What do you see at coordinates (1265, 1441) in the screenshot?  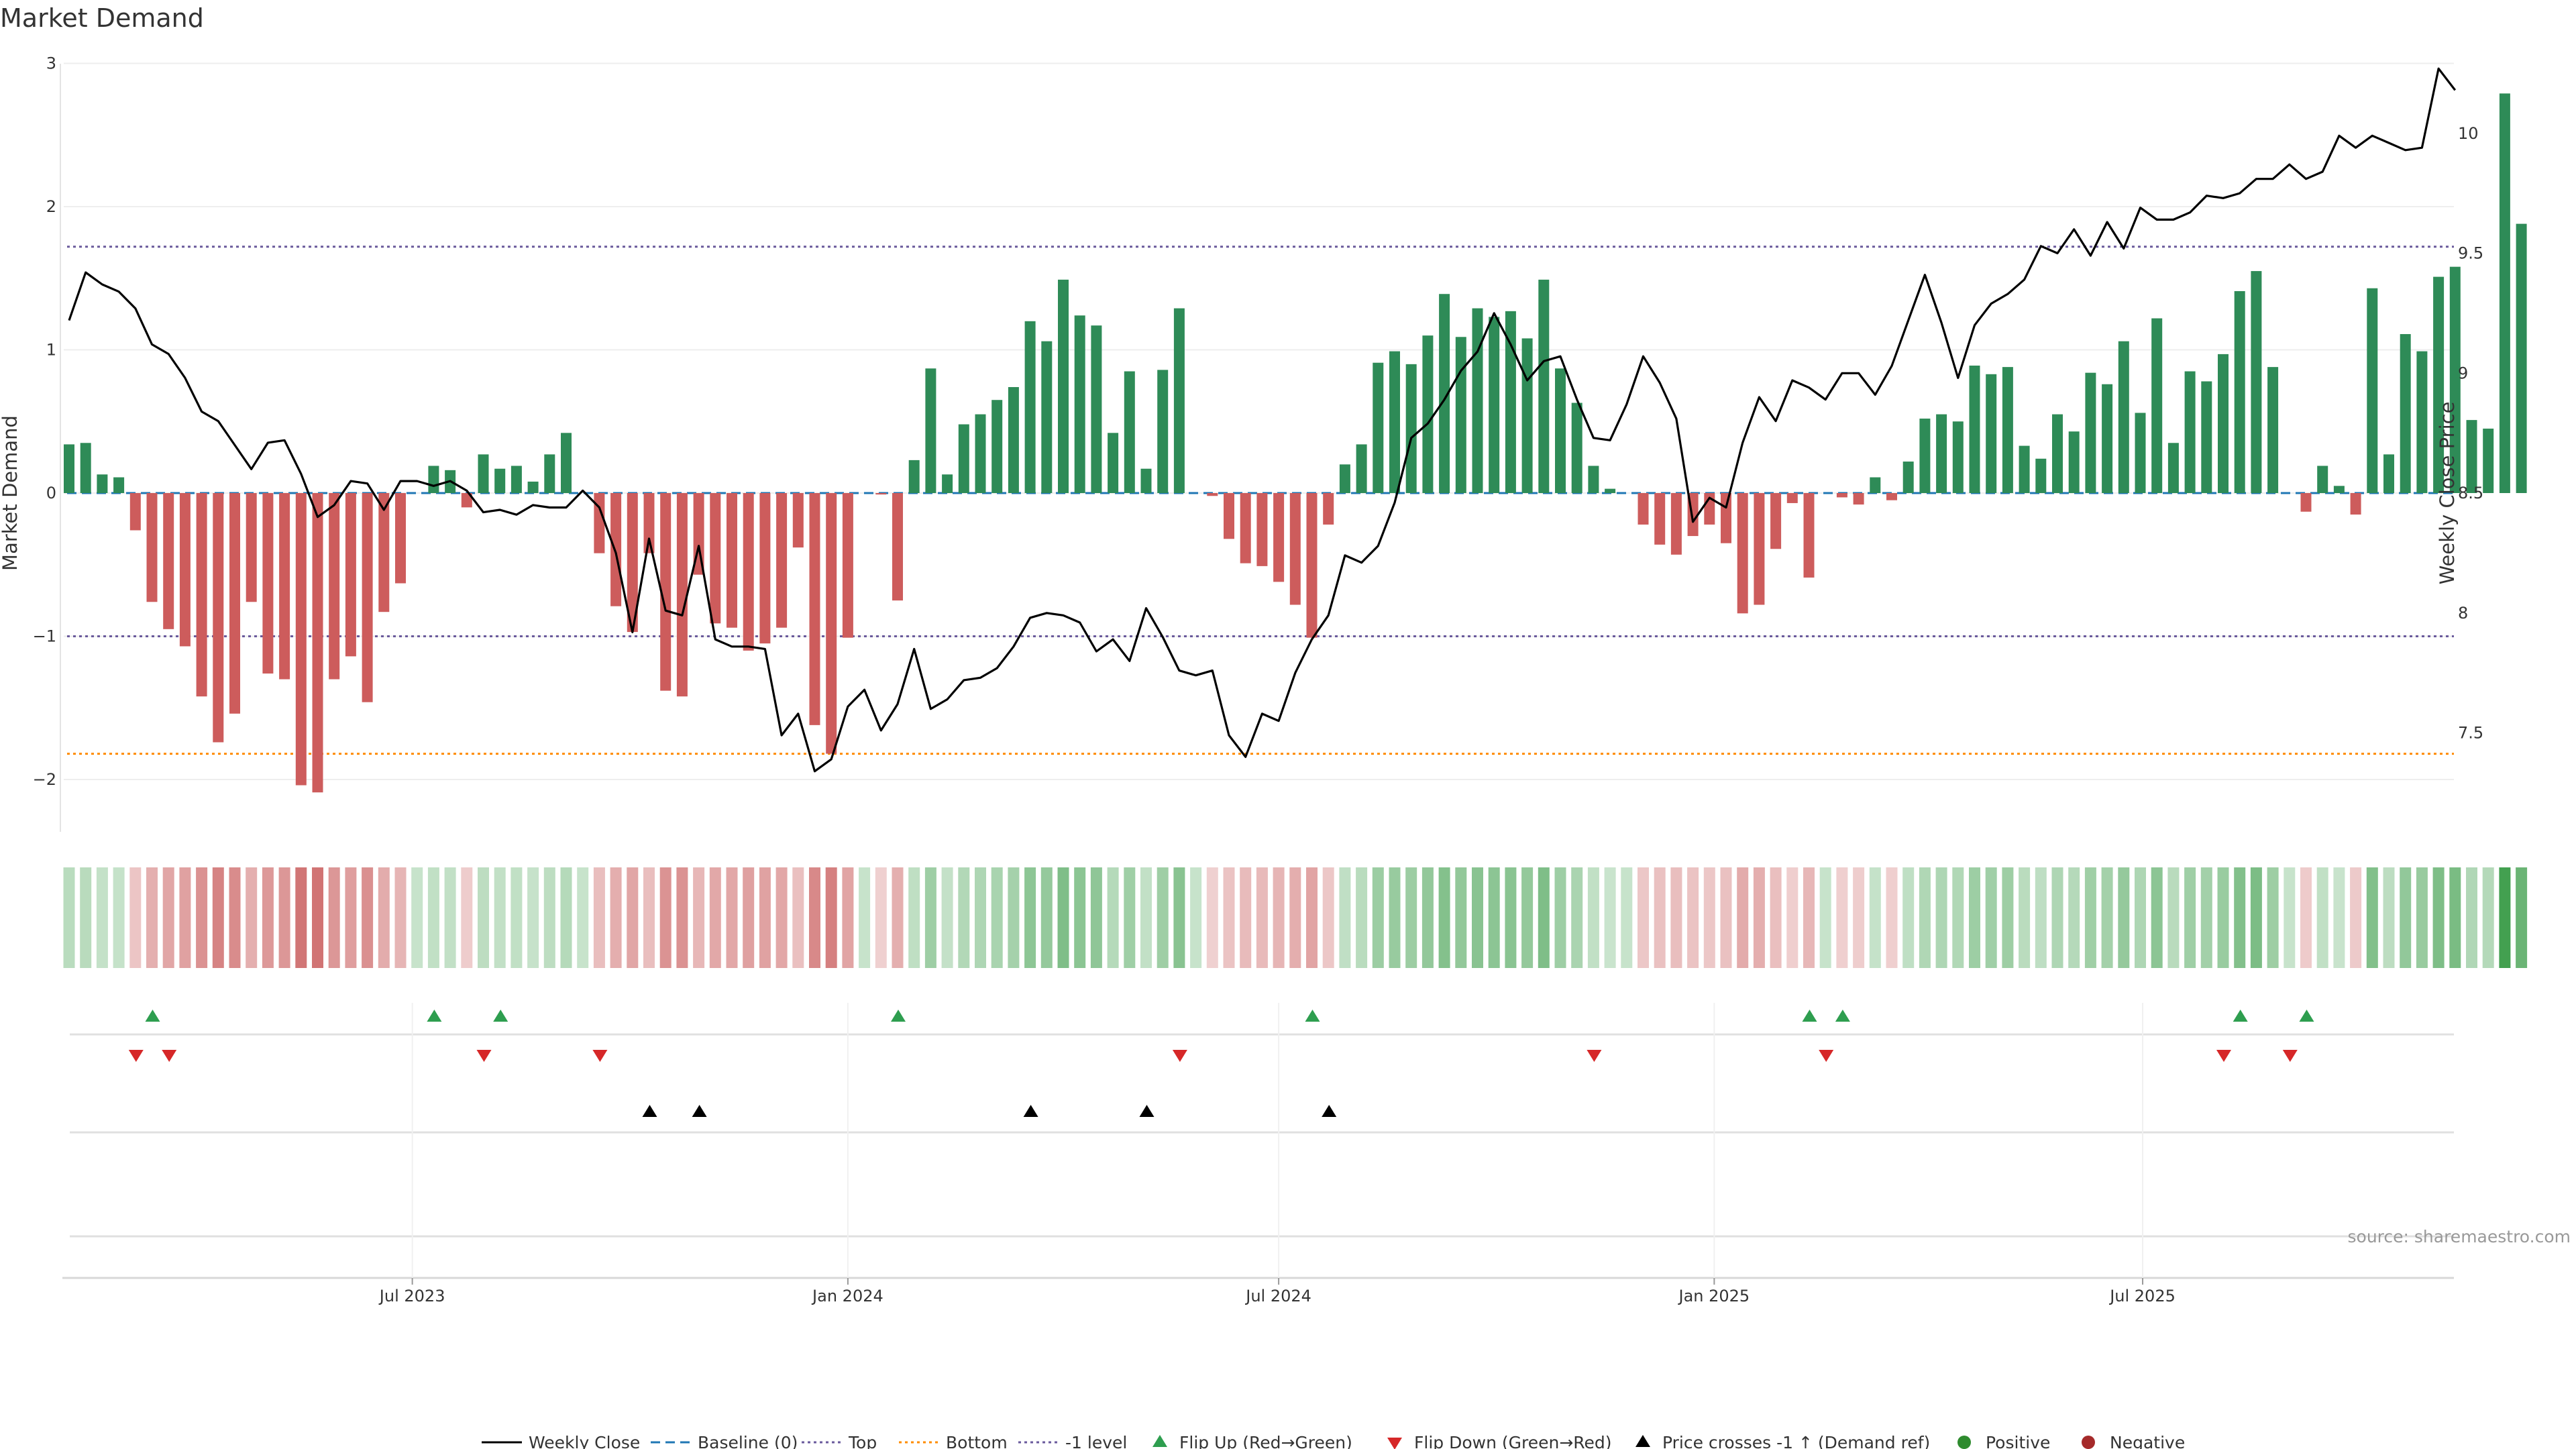 I see `legend-label: Flip Up (Red→Green)` at bounding box center [1265, 1441].